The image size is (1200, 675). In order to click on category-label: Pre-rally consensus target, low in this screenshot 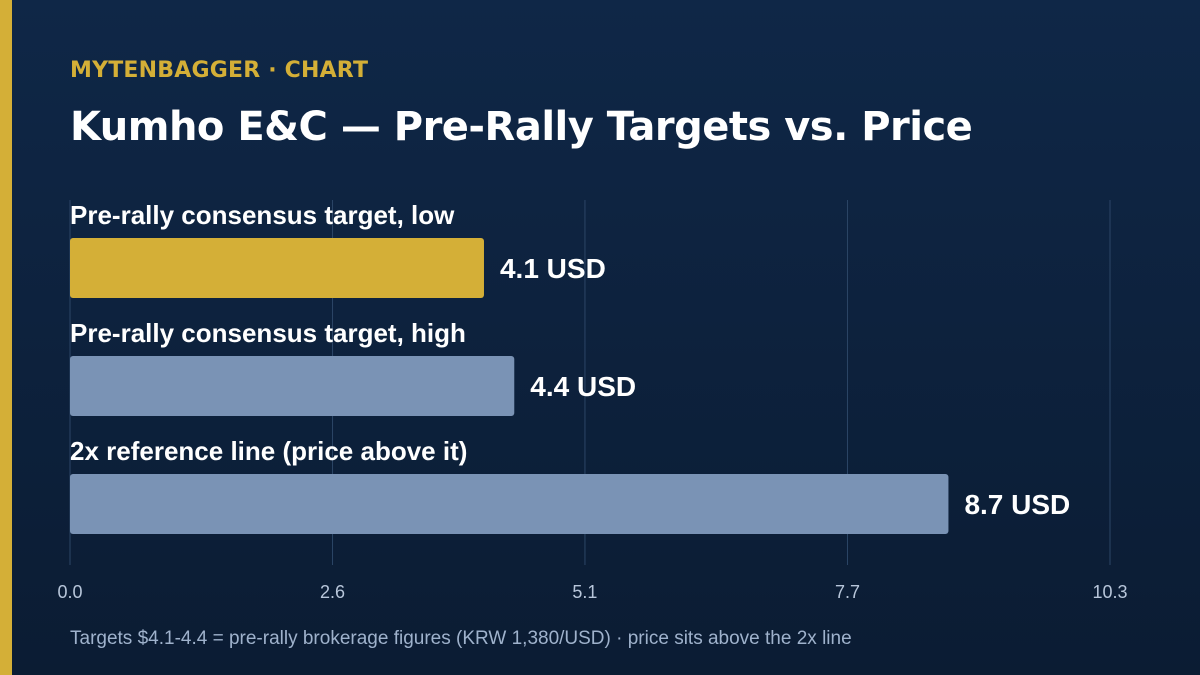, I will do `click(262, 215)`.